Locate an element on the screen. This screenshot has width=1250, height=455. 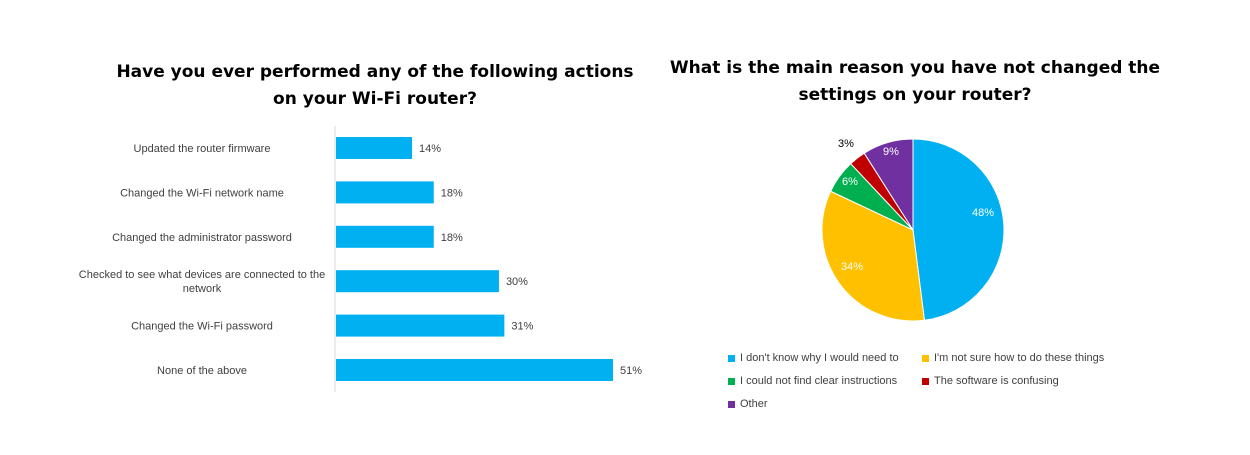
bar-value-label: 30% is located at coordinates (517, 282).